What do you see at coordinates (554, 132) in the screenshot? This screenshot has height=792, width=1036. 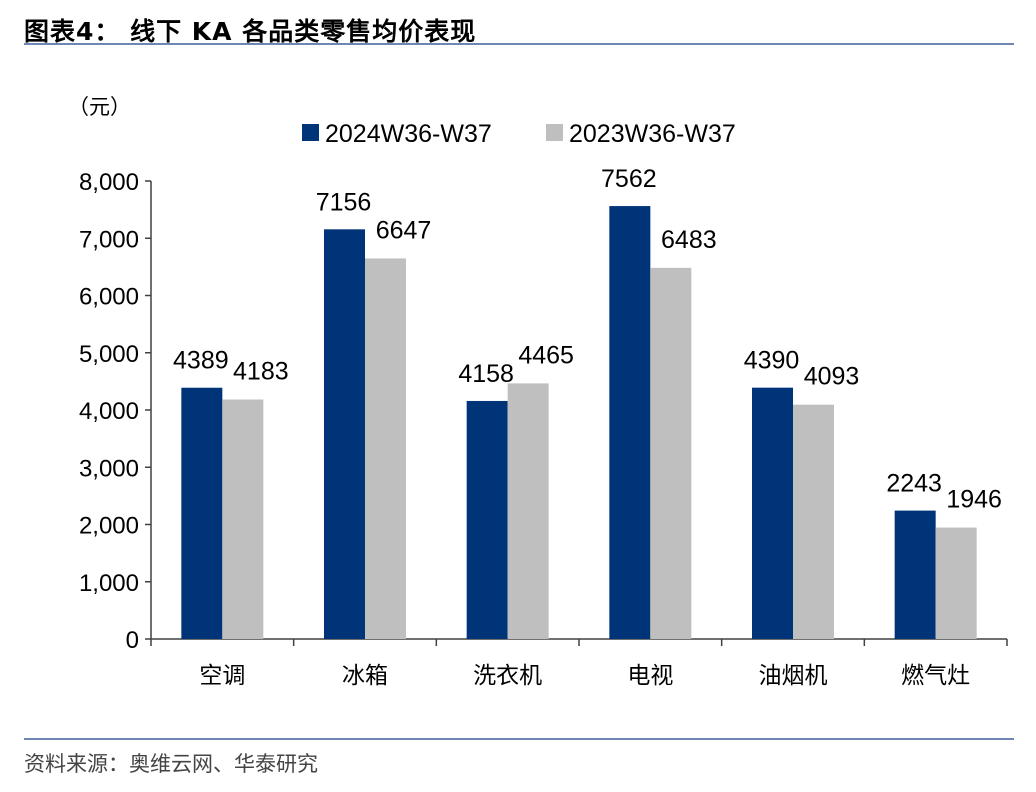 I see `legend-swatch-2023` at bounding box center [554, 132].